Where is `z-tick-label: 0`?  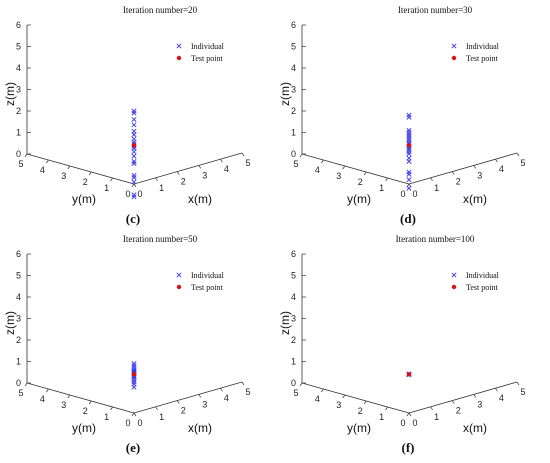 z-tick-label: 0 is located at coordinates (293, 383).